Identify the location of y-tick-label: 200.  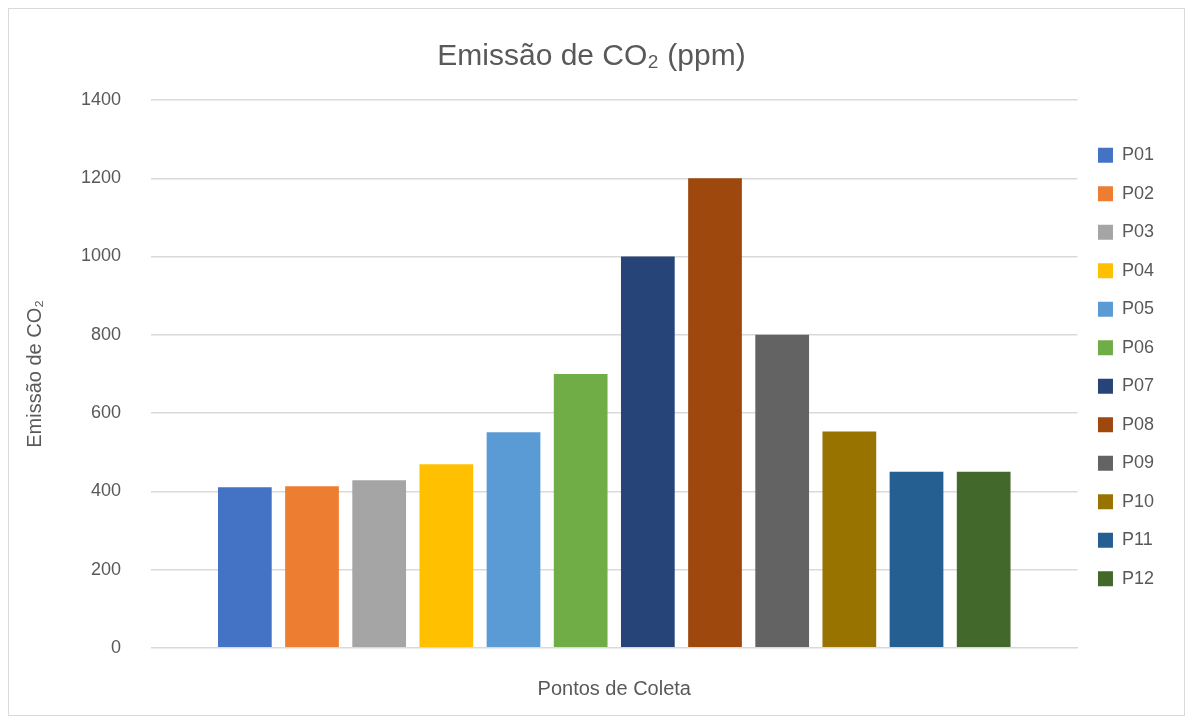
(106, 568).